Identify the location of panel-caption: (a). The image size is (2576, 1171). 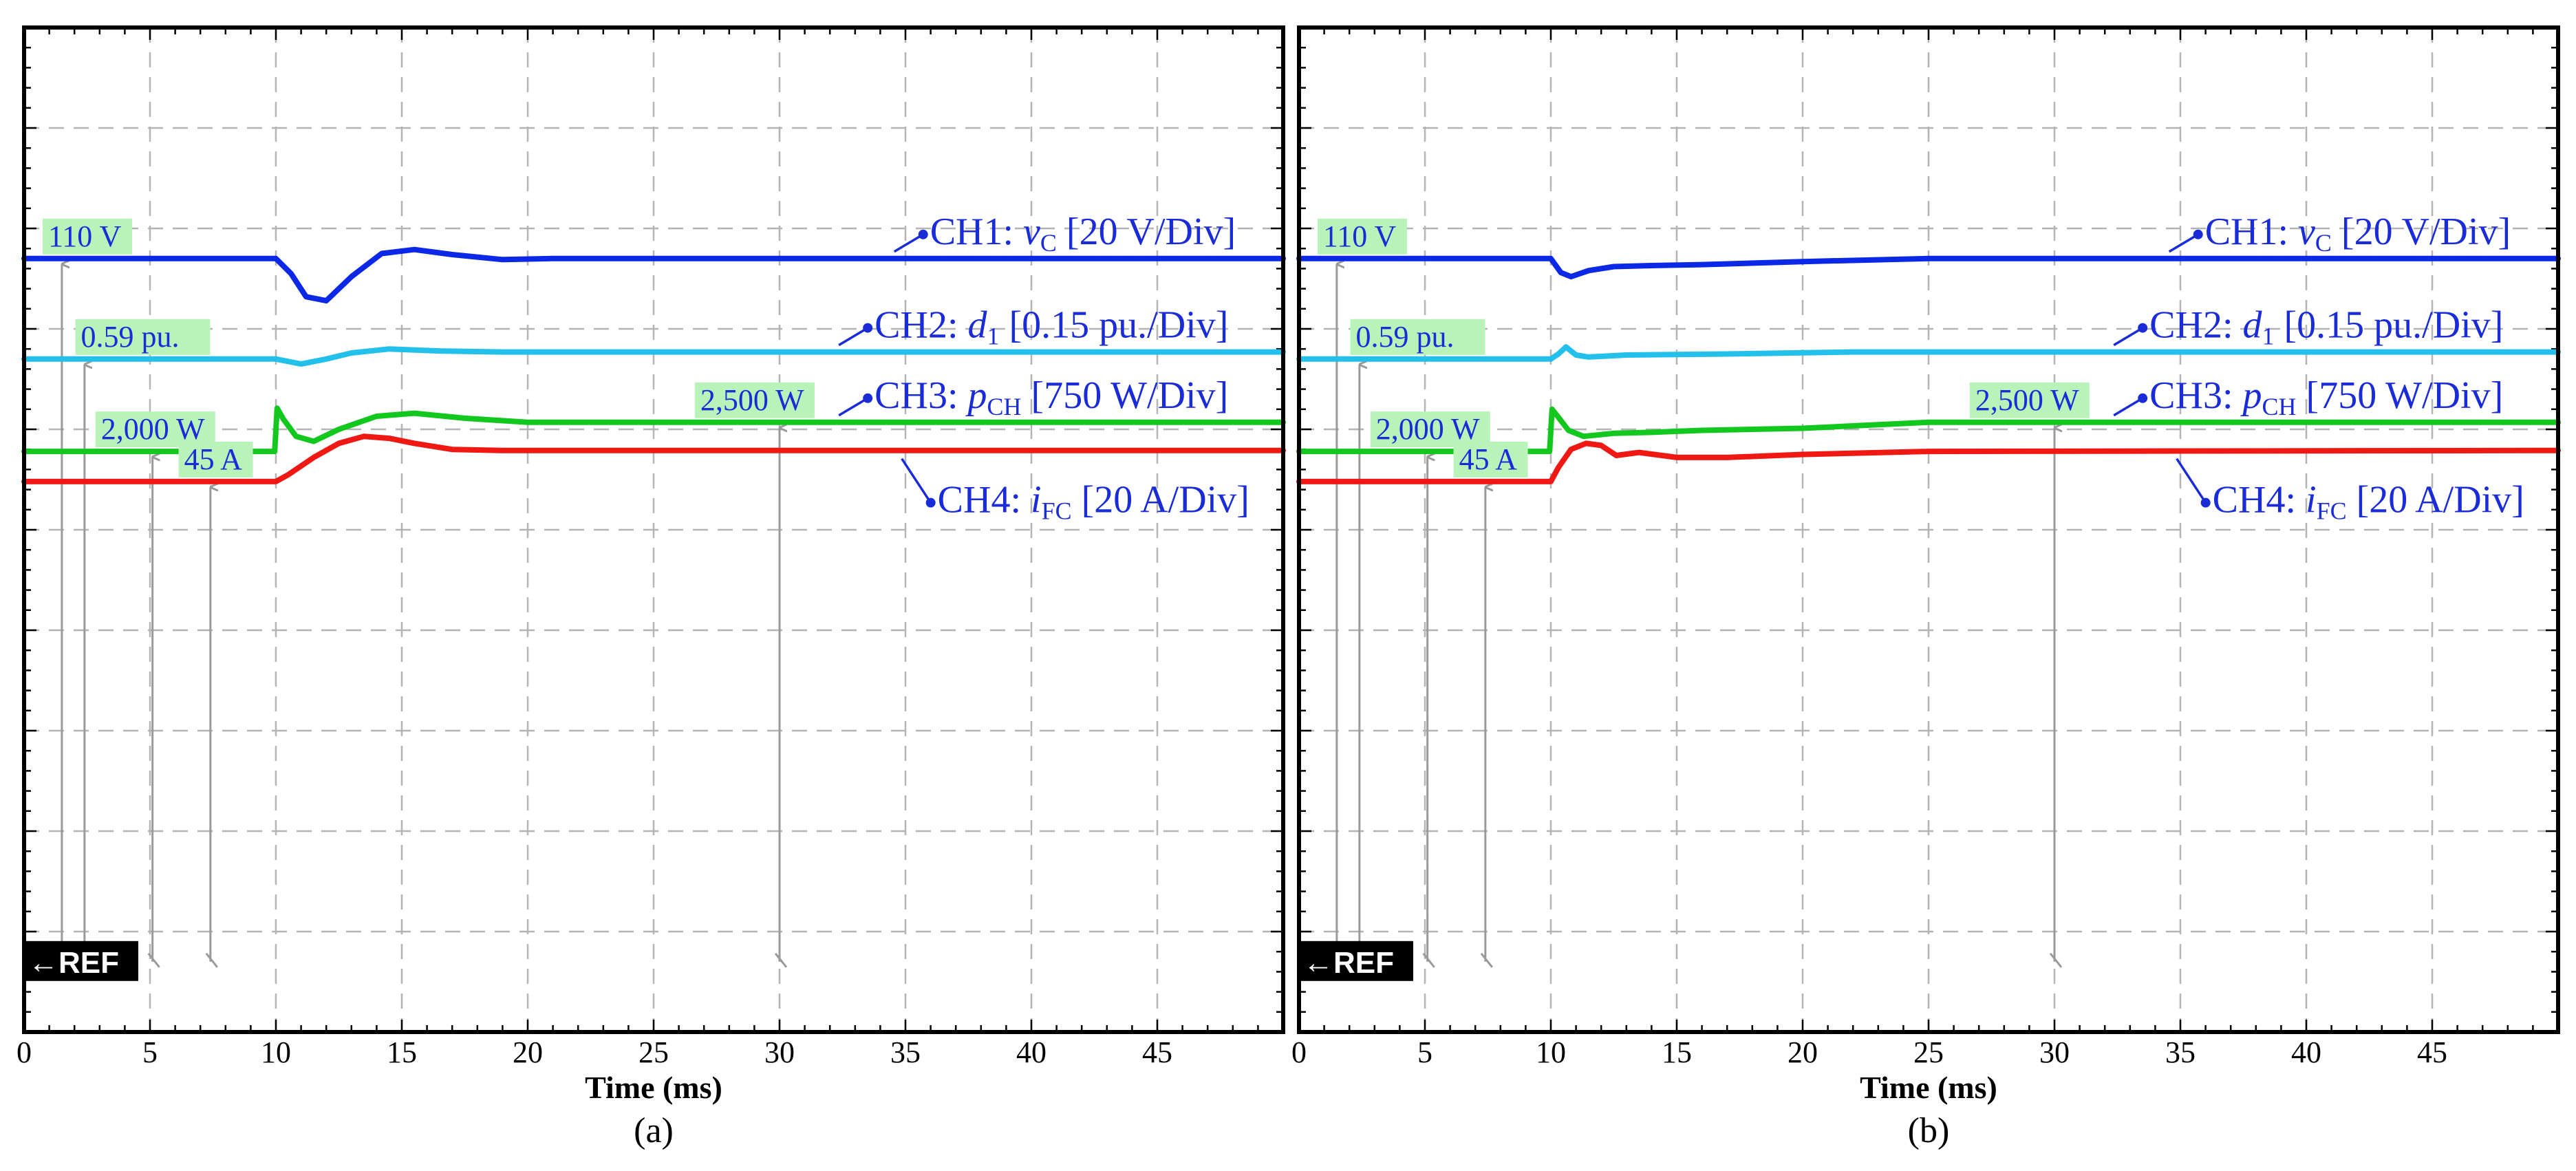
(654, 1130).